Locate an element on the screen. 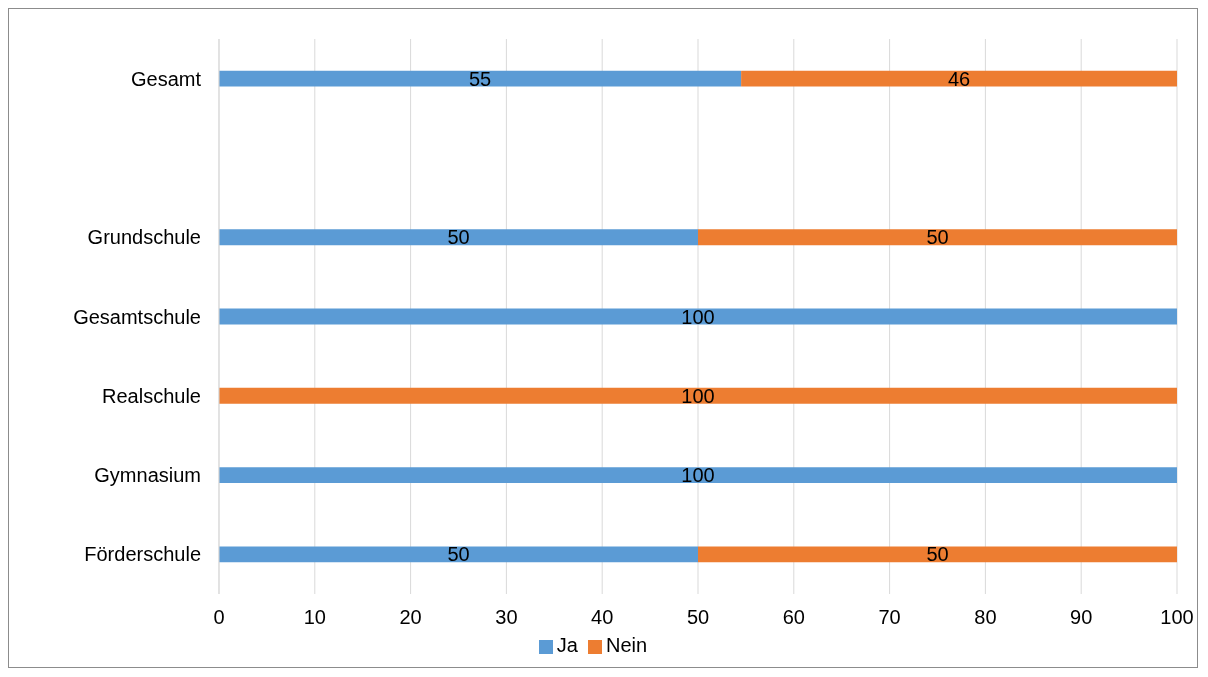 This screenshot has height=677, width=1208. y-tick-label: Förderschule is located at coordinates (142, 554).